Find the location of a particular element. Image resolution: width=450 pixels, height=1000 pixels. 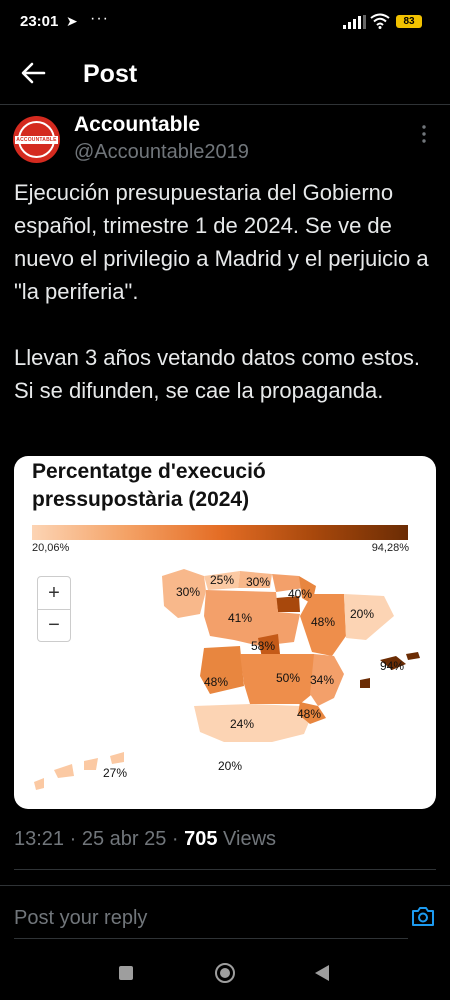

battery-icon: 83 is located at coordinates (409, 21).